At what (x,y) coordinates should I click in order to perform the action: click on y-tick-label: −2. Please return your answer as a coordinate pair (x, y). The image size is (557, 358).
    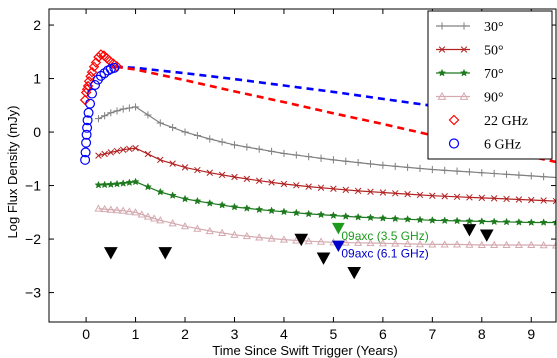
    Looking at the image, I should click on (33, 239).